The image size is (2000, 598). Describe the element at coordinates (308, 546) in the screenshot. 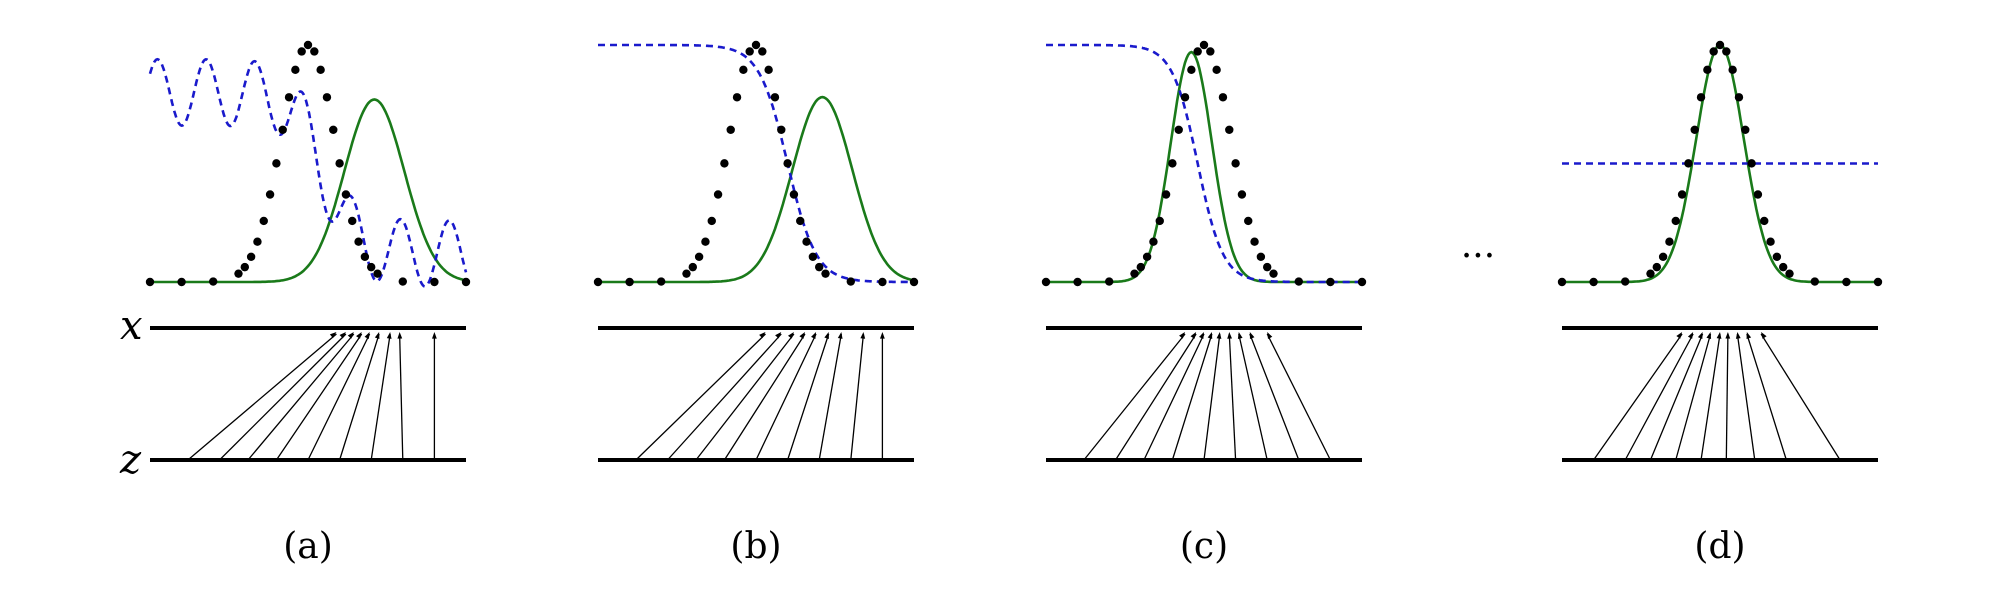

I see `panel-caption: (a)` at that location.